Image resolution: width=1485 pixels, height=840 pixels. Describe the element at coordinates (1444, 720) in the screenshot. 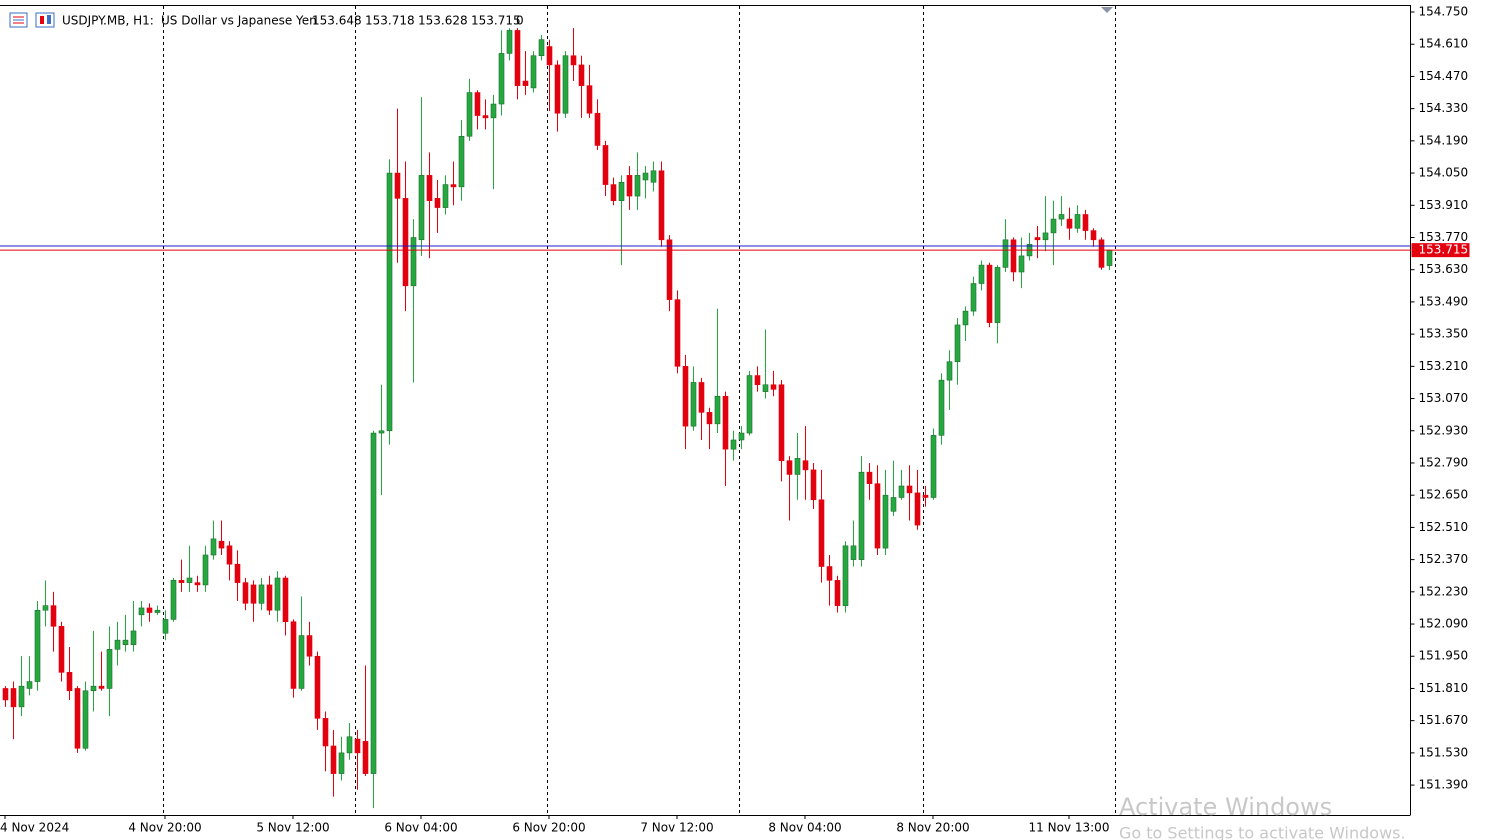

I see `y-tick-label: 151.670` at that location.